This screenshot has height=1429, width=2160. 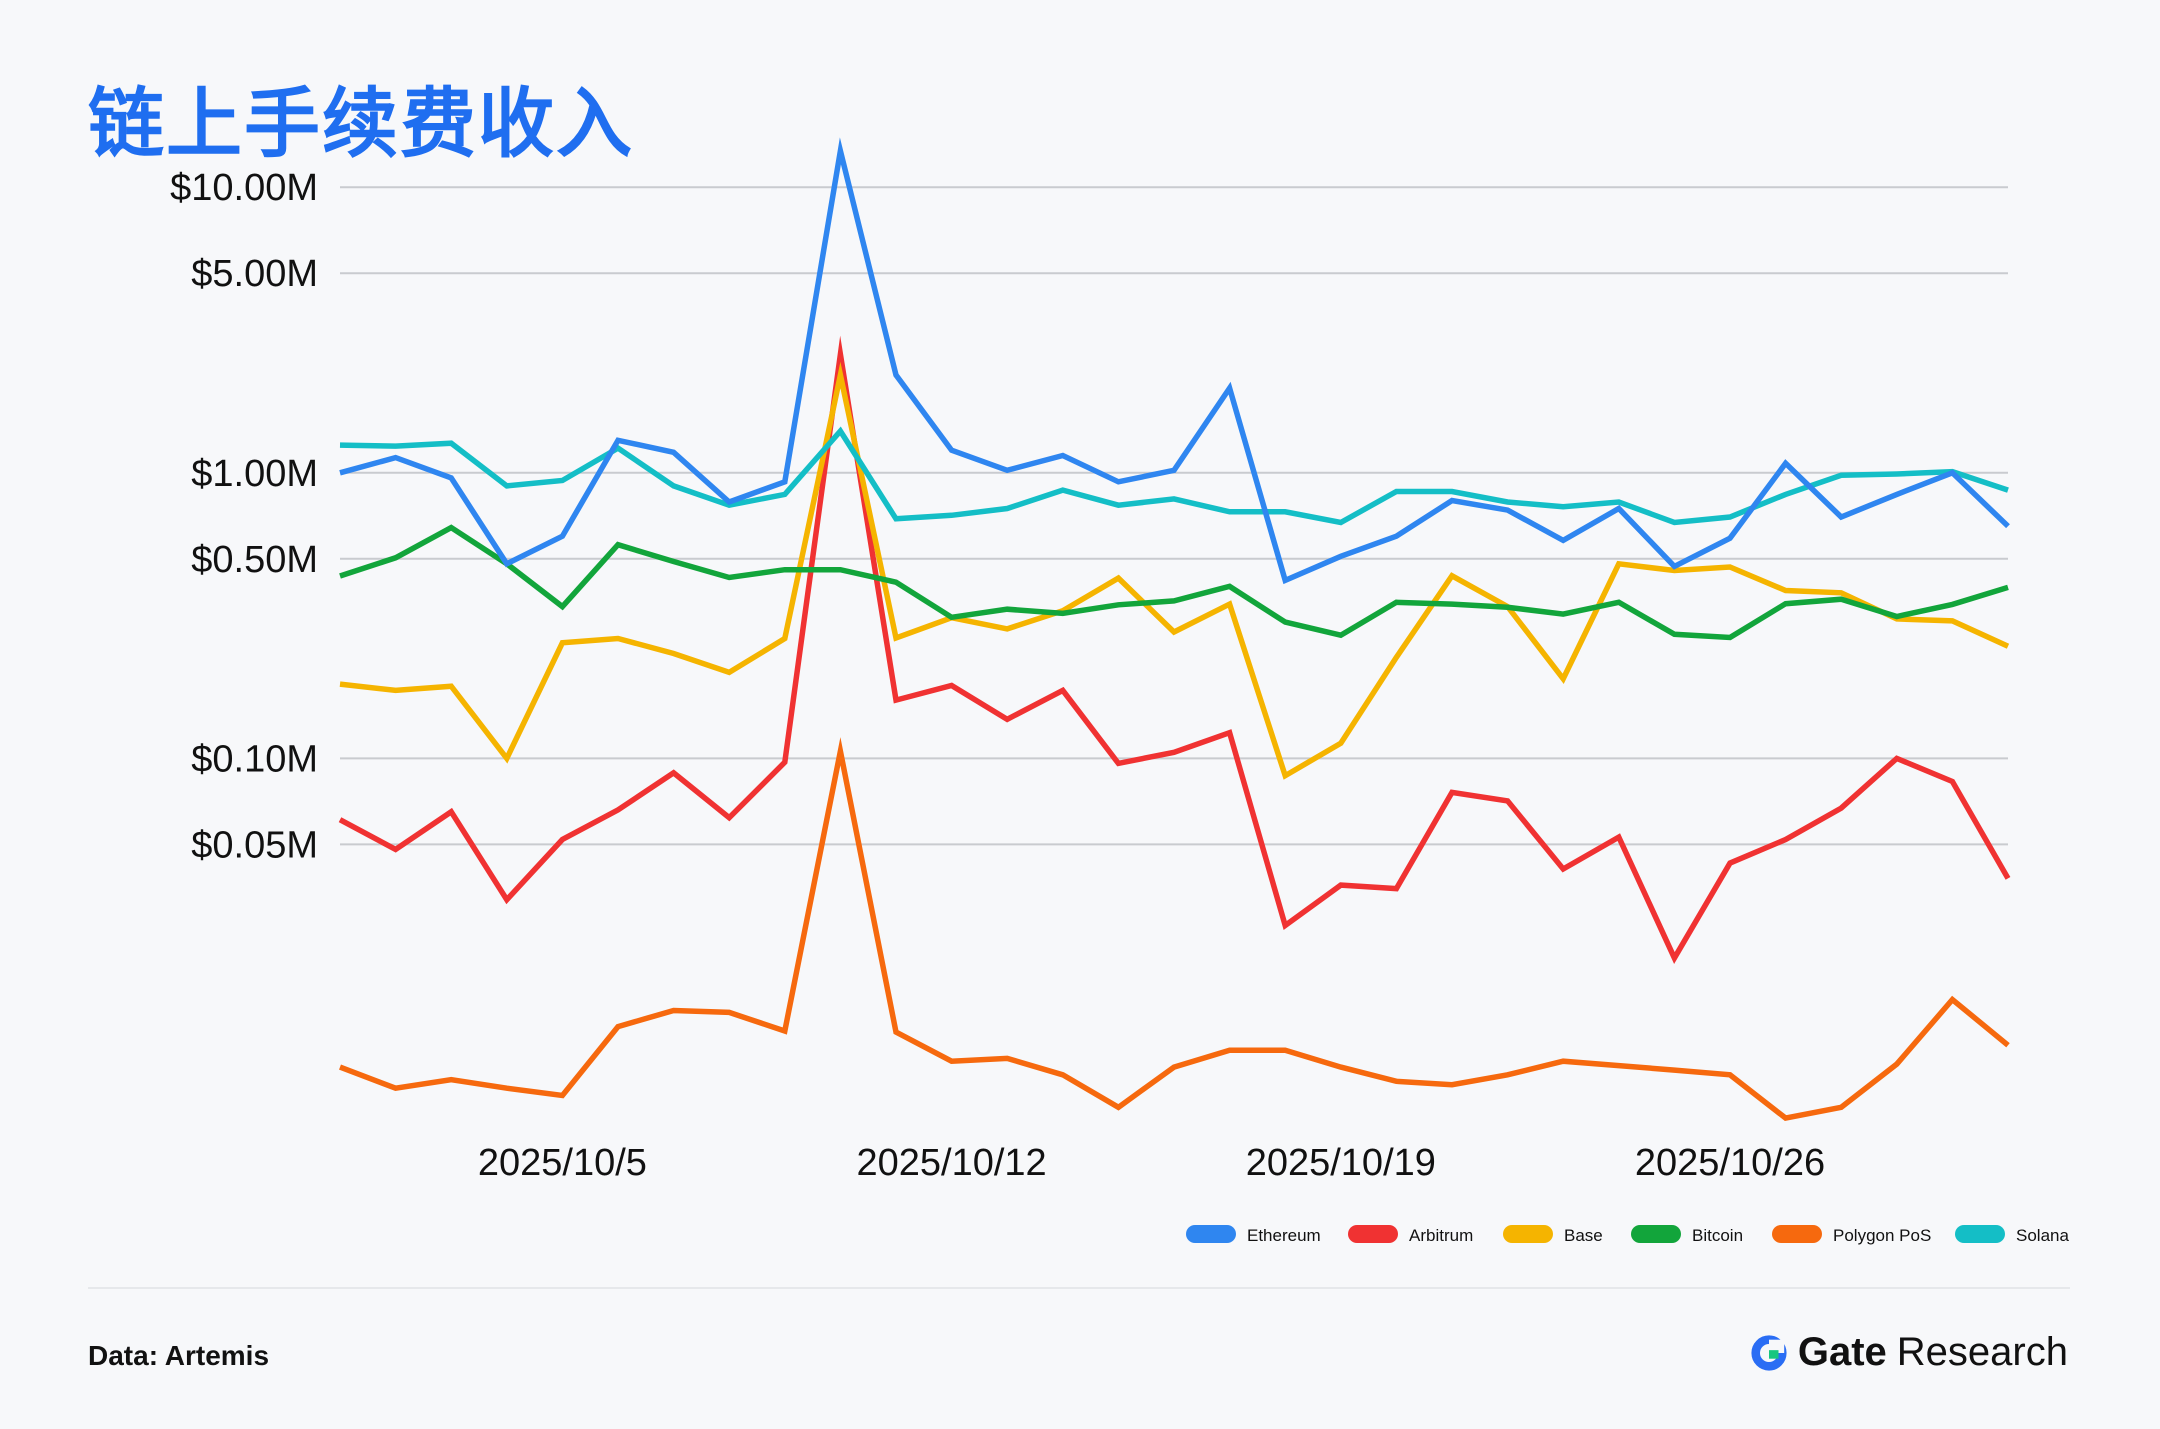 What do you see at coordinates (254, 759) in the screenshot?
I see `y-tick-label: $0.10M` at bounding box center [254, 759].